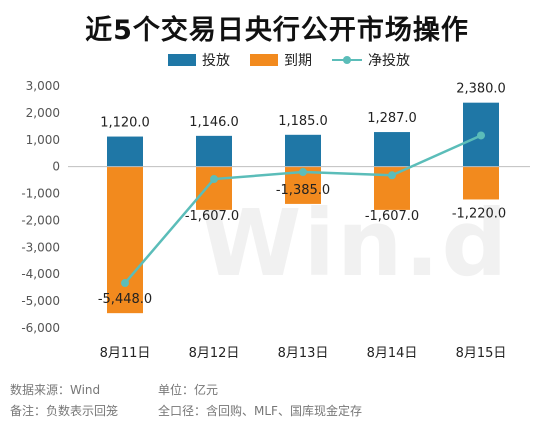 This screenshot has width=554, height=426. I want to click on y-tick-label: -1,000, so click(40, 194).